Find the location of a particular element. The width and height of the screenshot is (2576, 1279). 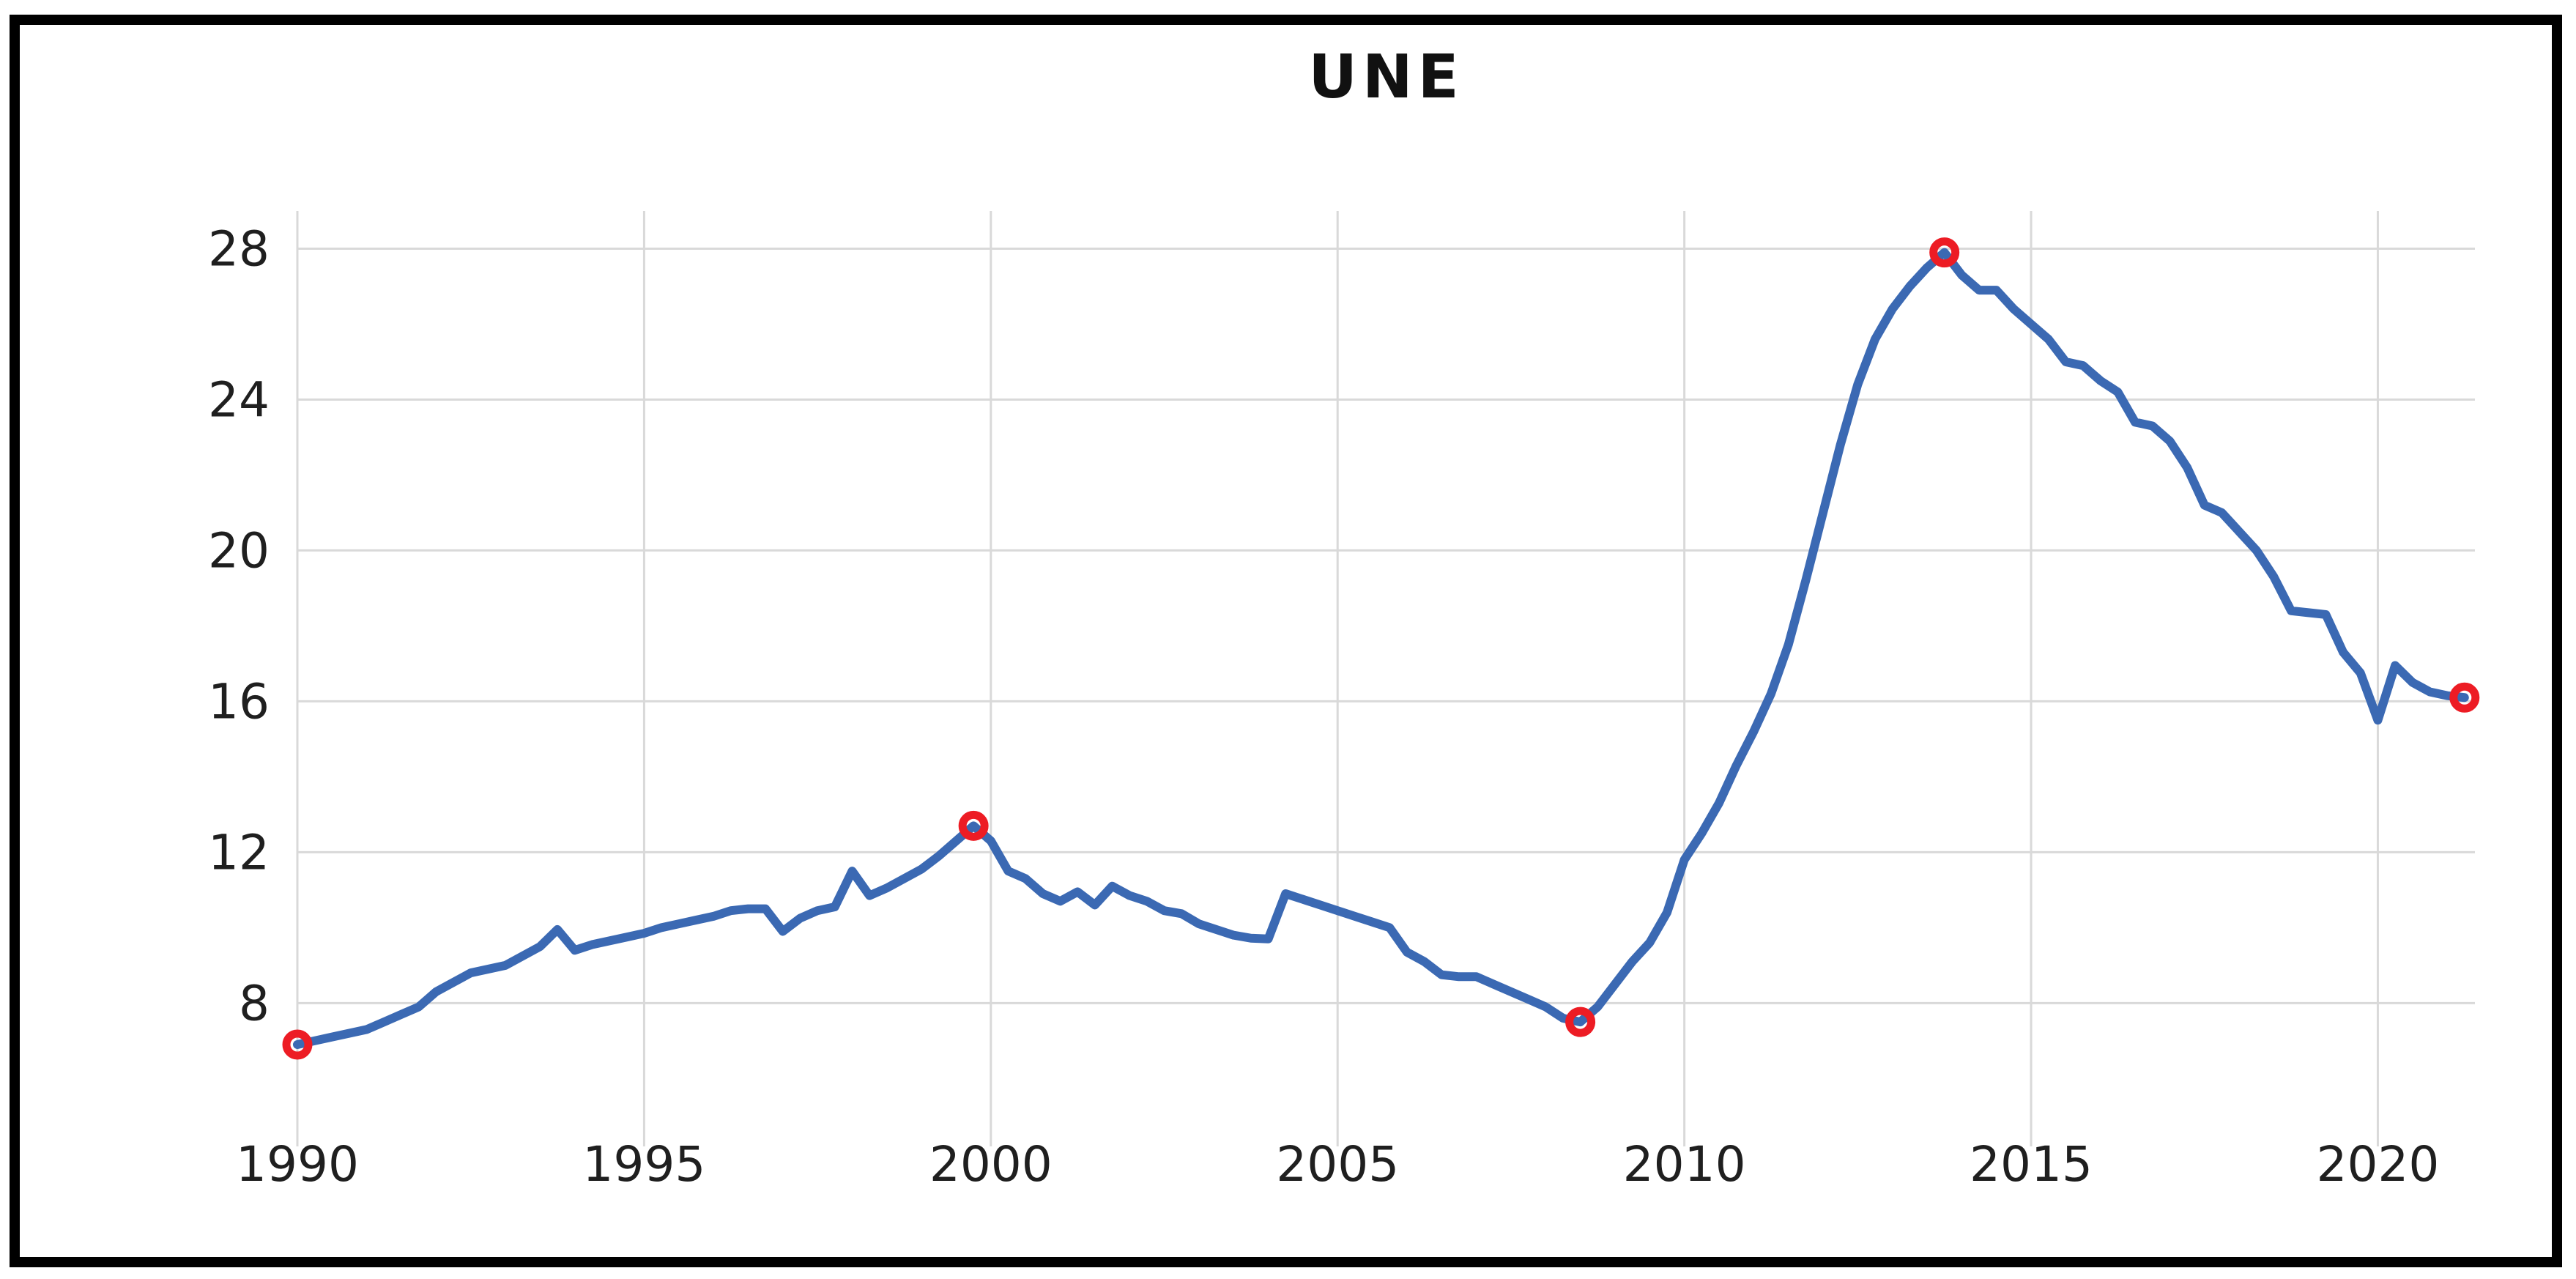

y-axis-tick-label: 28 is located at coordinates (239, 248).